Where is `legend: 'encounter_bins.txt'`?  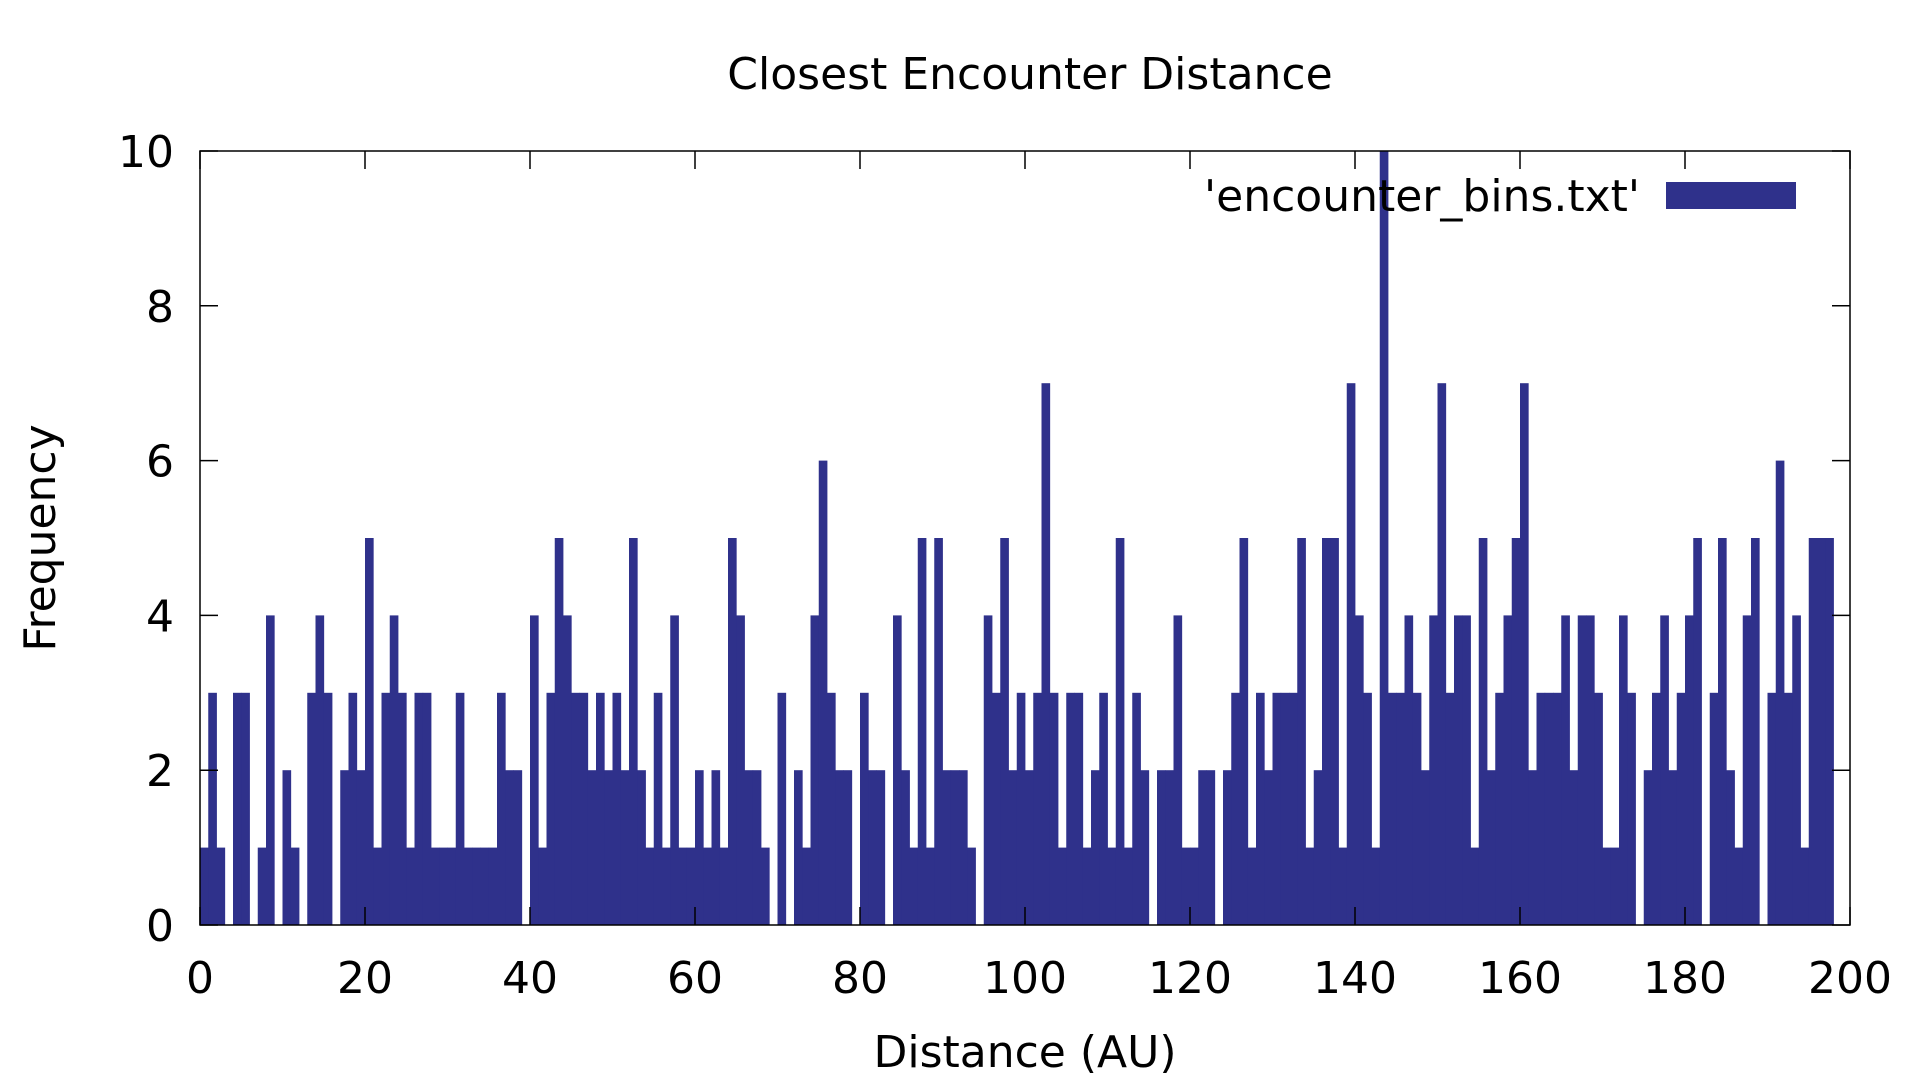 legend: 'encounter_bins.txt' is located at coordinates (1500, 196).